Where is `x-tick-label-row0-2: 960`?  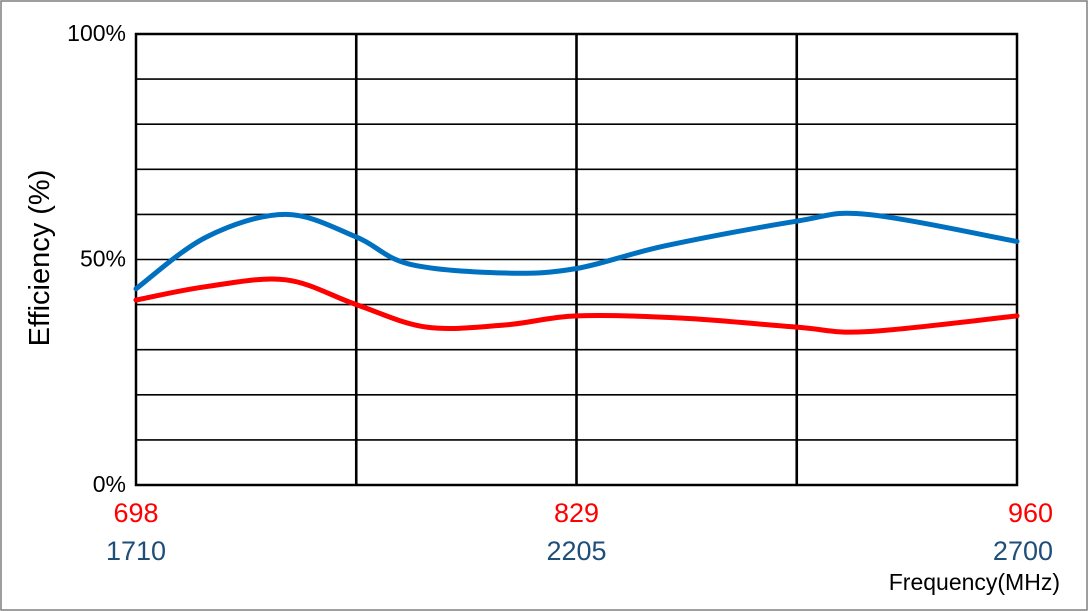
x-tick-label-row0-2: 960 is located at coordinates (1030, 513).